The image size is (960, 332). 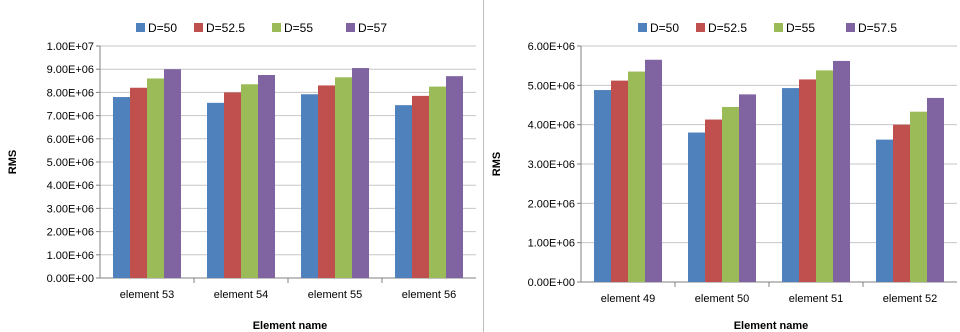 What do you see at coordinates (628, 299) in the screenshot?
I see `x-tick-label: element 49` at bounding box center [628, 299].